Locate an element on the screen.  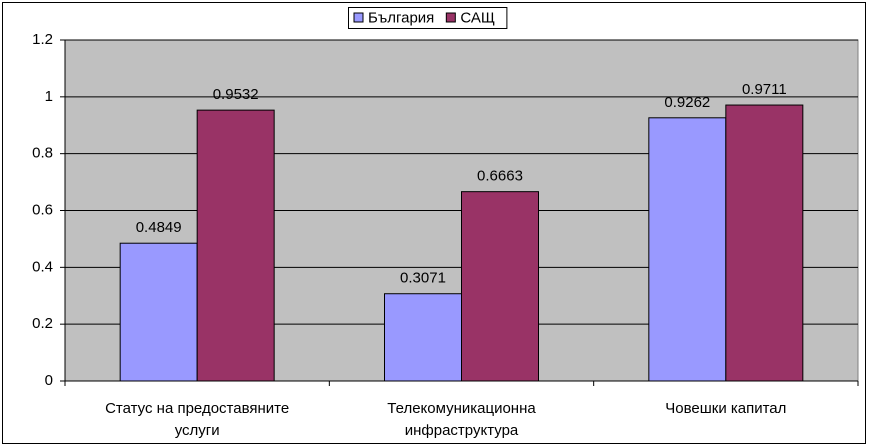
legend is located at coordinates (428, 18).